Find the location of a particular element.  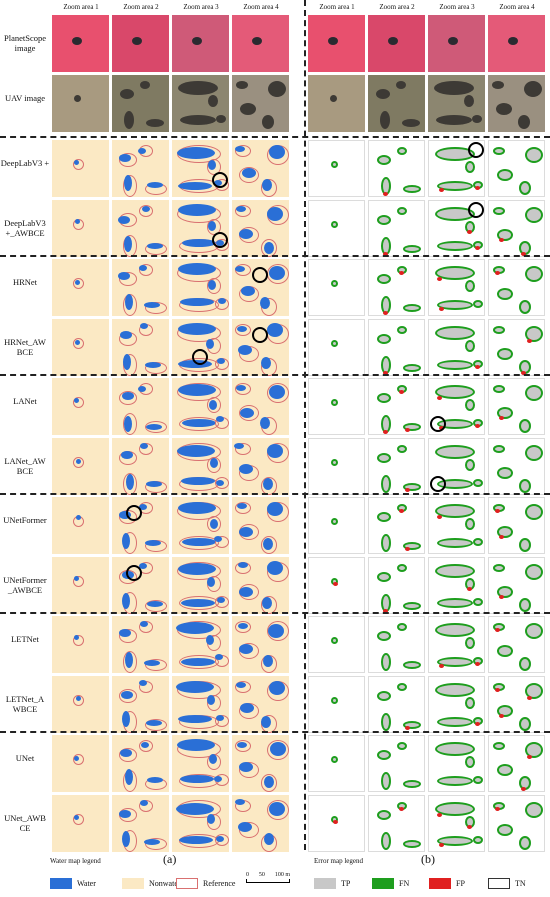

water-patch is located at coordinates (197, 41).